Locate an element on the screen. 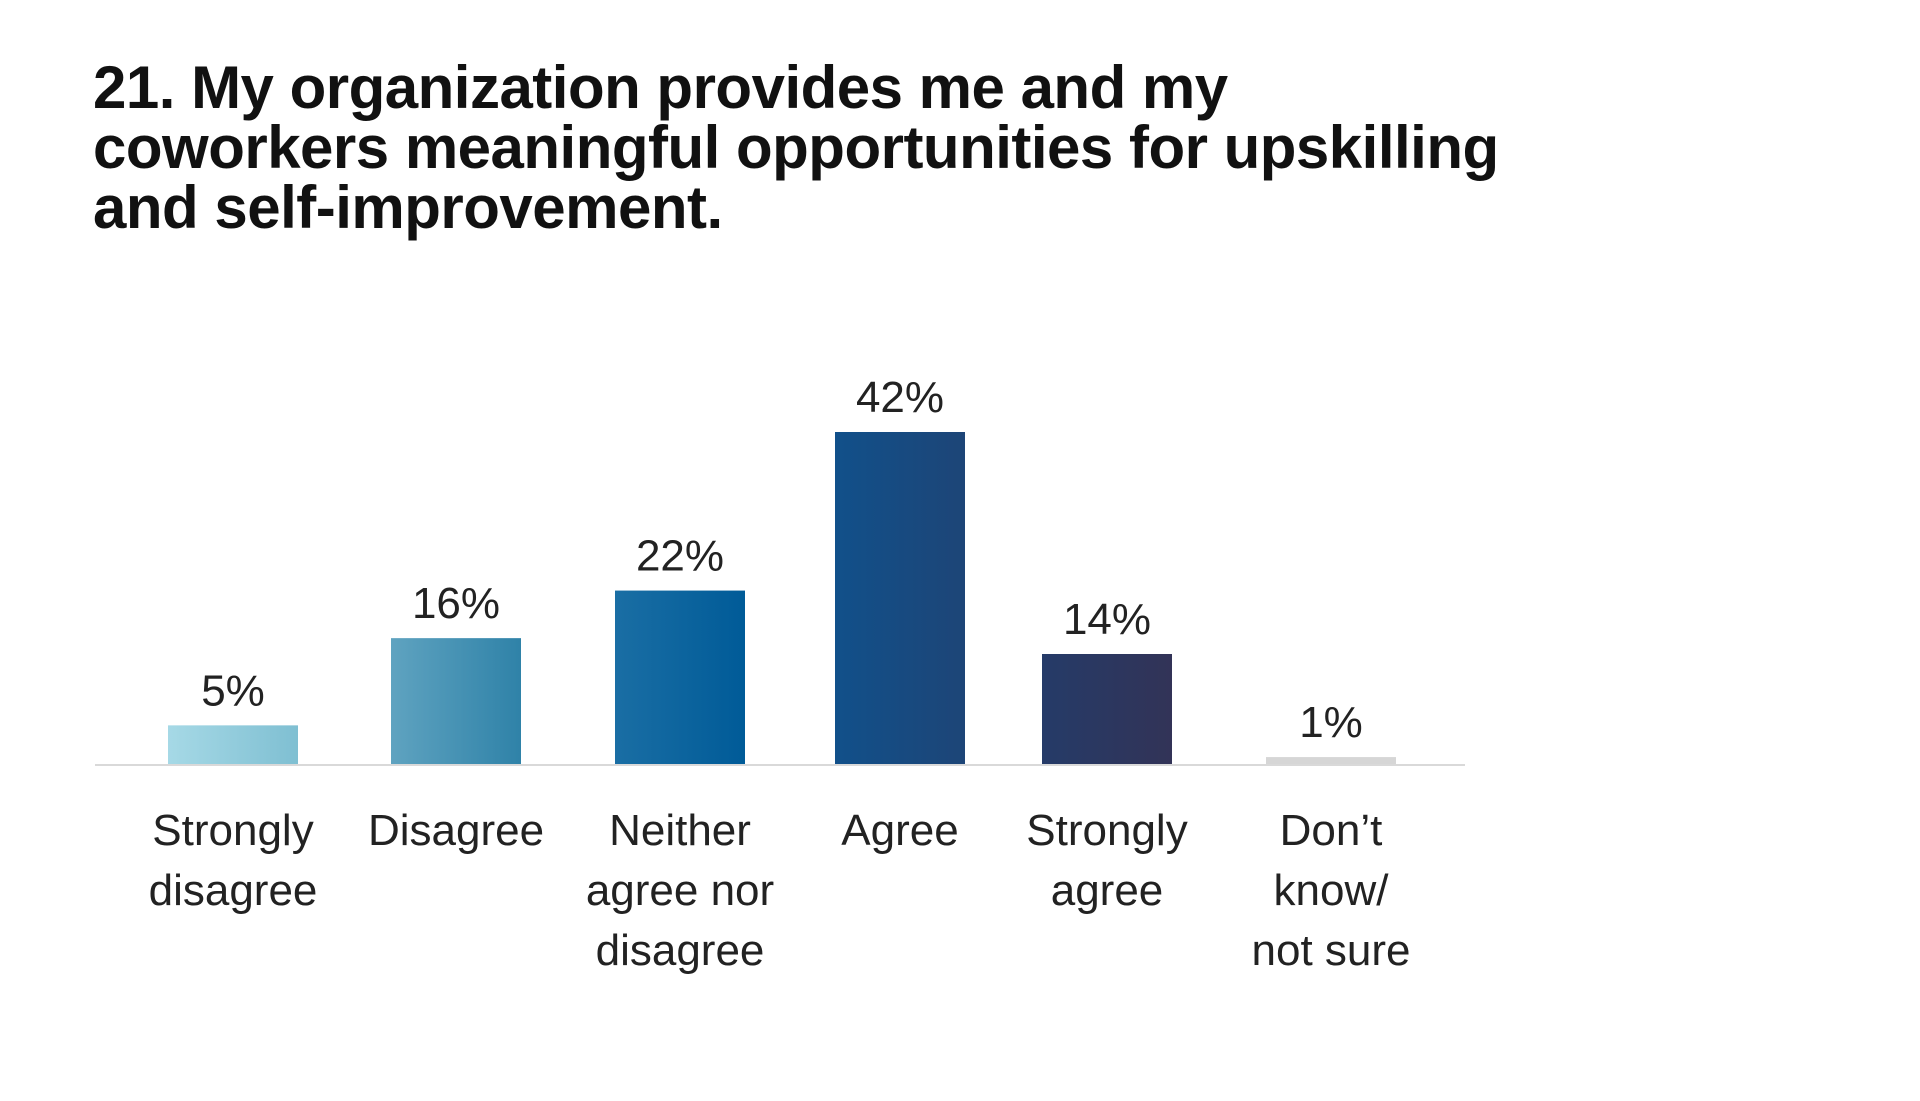 This screenshot has height=1101, width=1920. category-label-line: not sure is located at coordinates (1331, 950).